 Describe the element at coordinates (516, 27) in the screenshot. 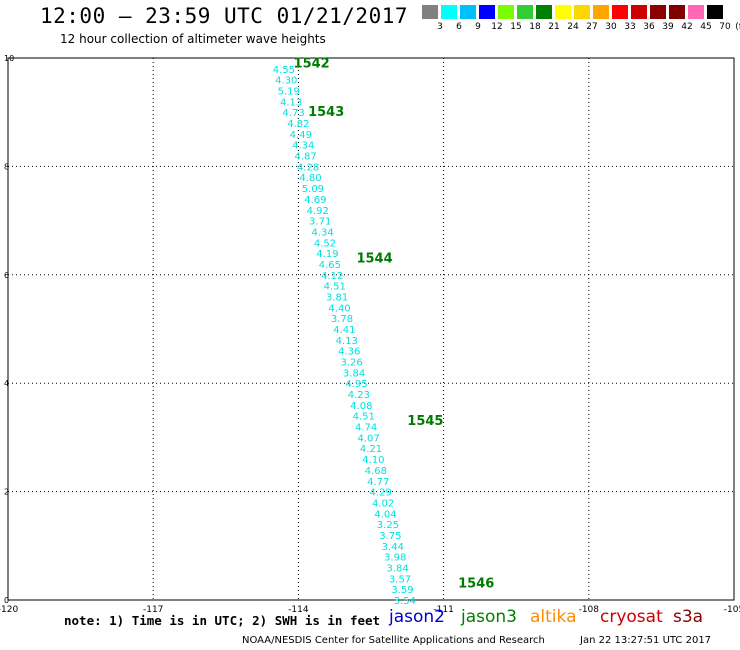

I see `color-scale-label: 15` at that location.